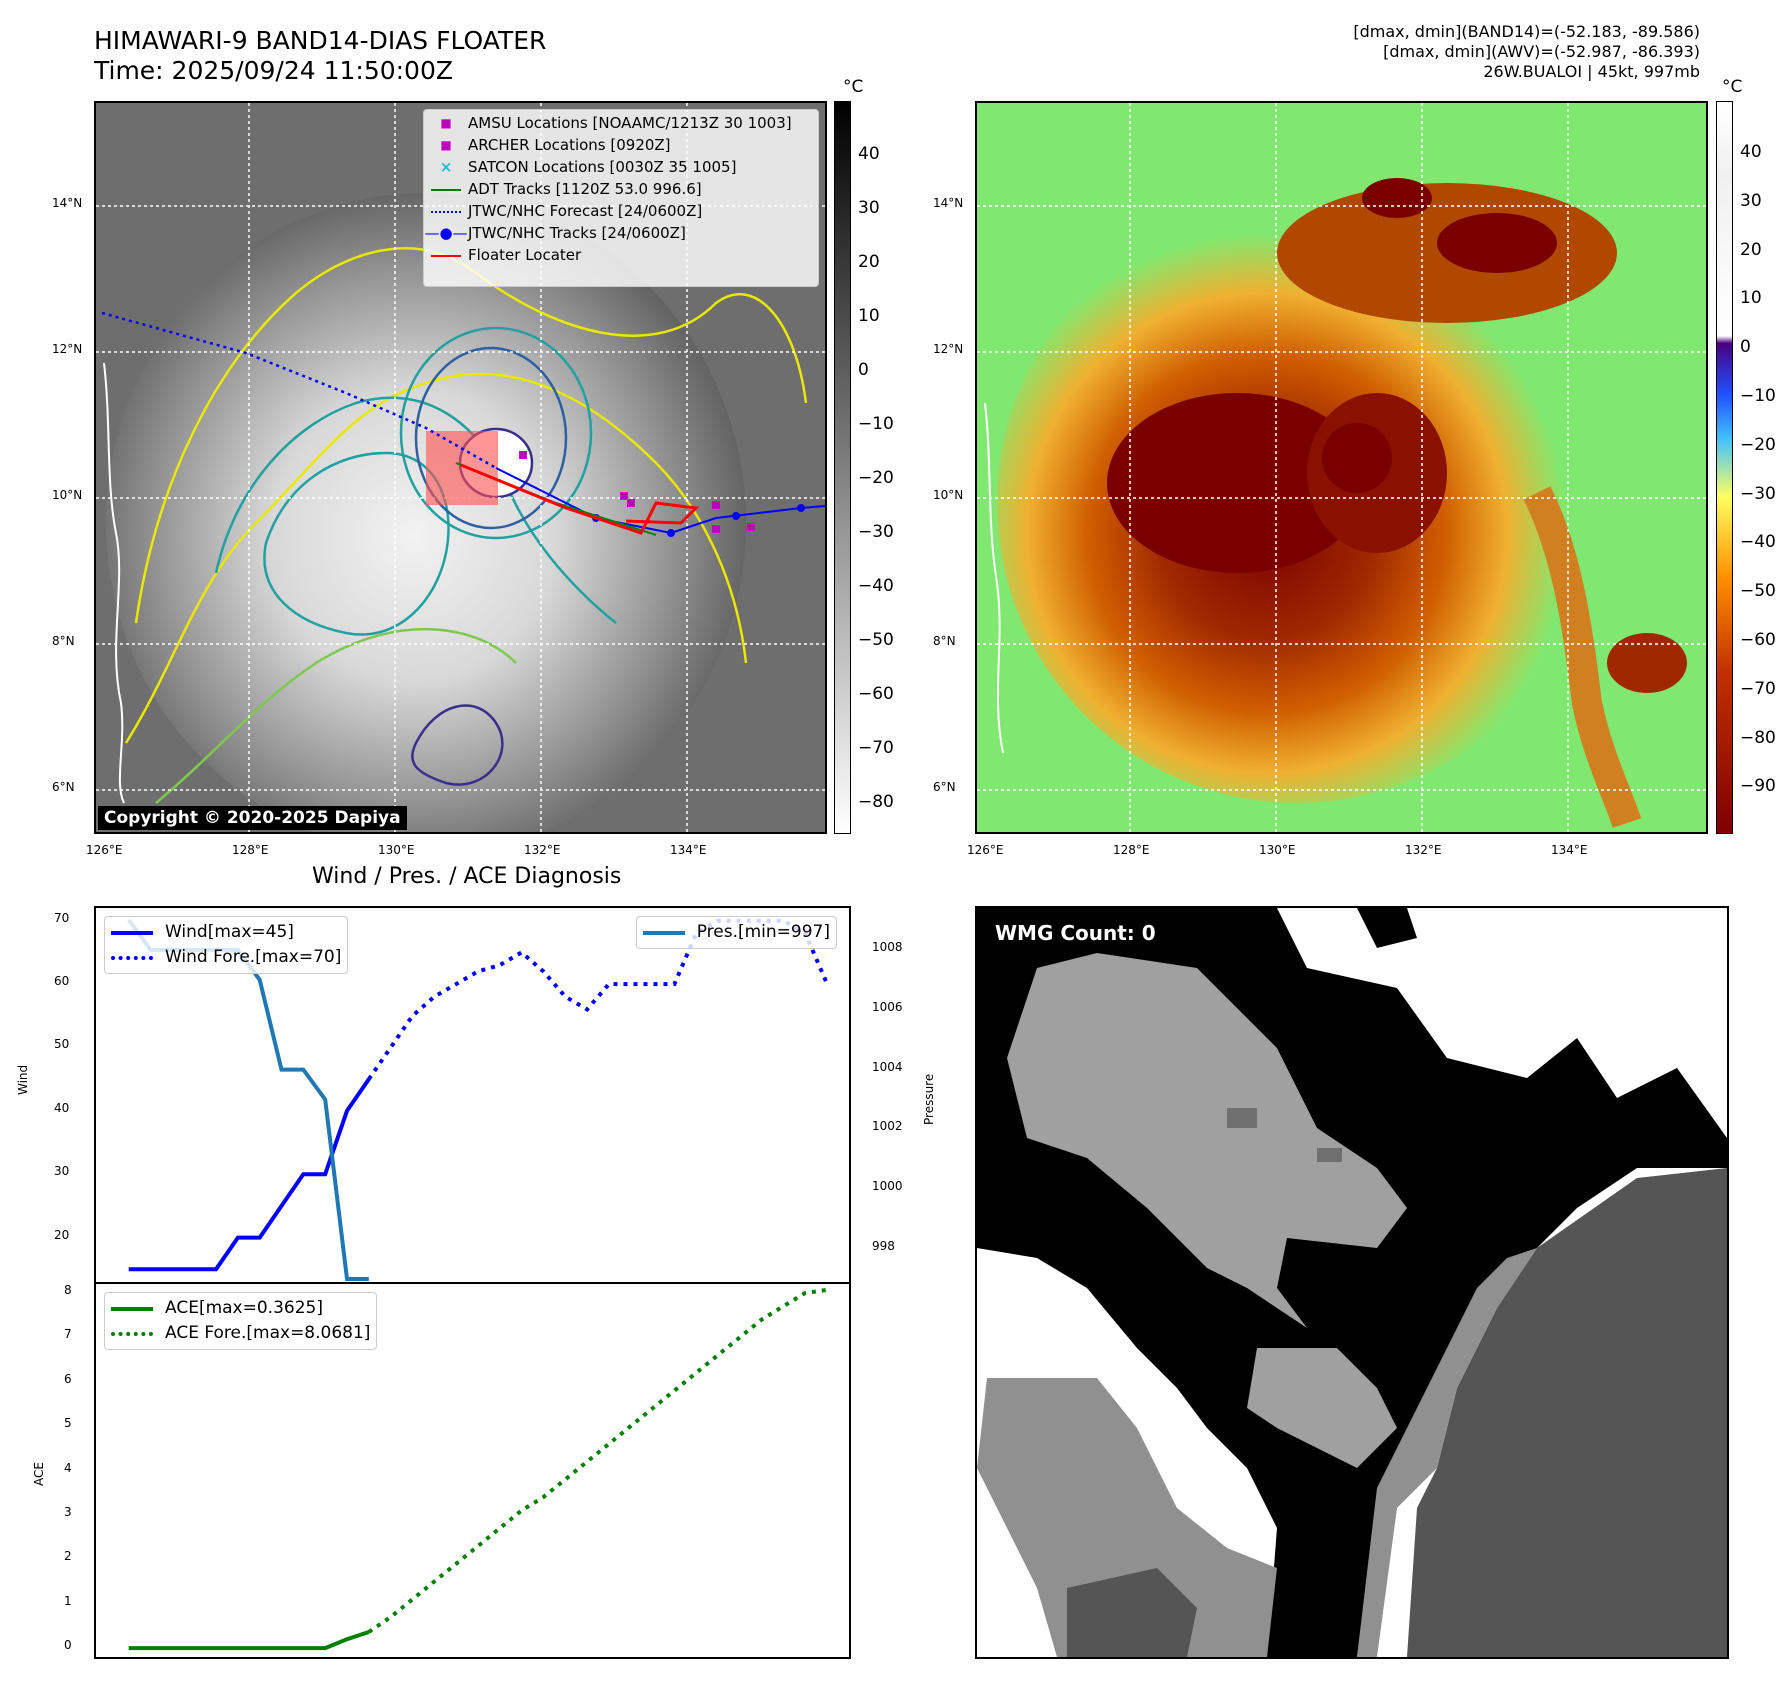 This screenshot has height=1690, width=1788. I want to click on ace-tick-label: 6, so click(68, 1378).